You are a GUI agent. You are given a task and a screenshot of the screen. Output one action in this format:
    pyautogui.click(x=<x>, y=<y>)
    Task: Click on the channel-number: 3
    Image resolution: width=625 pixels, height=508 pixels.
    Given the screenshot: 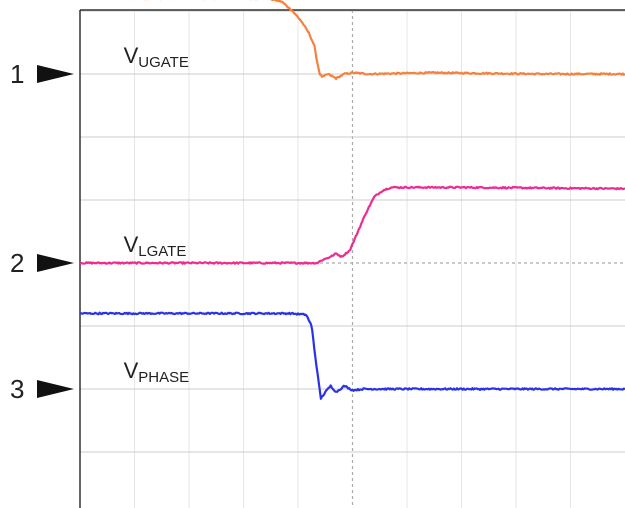 What is the action you would take?
    pyautogui.click(x=17, y=389)
    